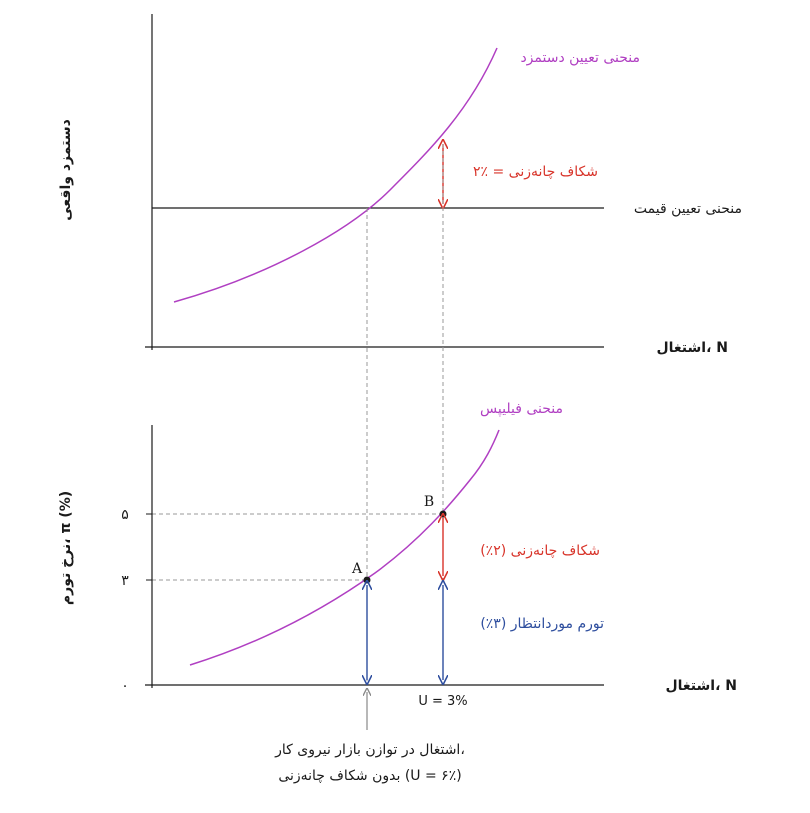 The height and width of the screenshot is (813, 810). What do you see at coordinates (344, 547) in the screenshot?
I see `phillips-curve` at bounding box center [344, 547].